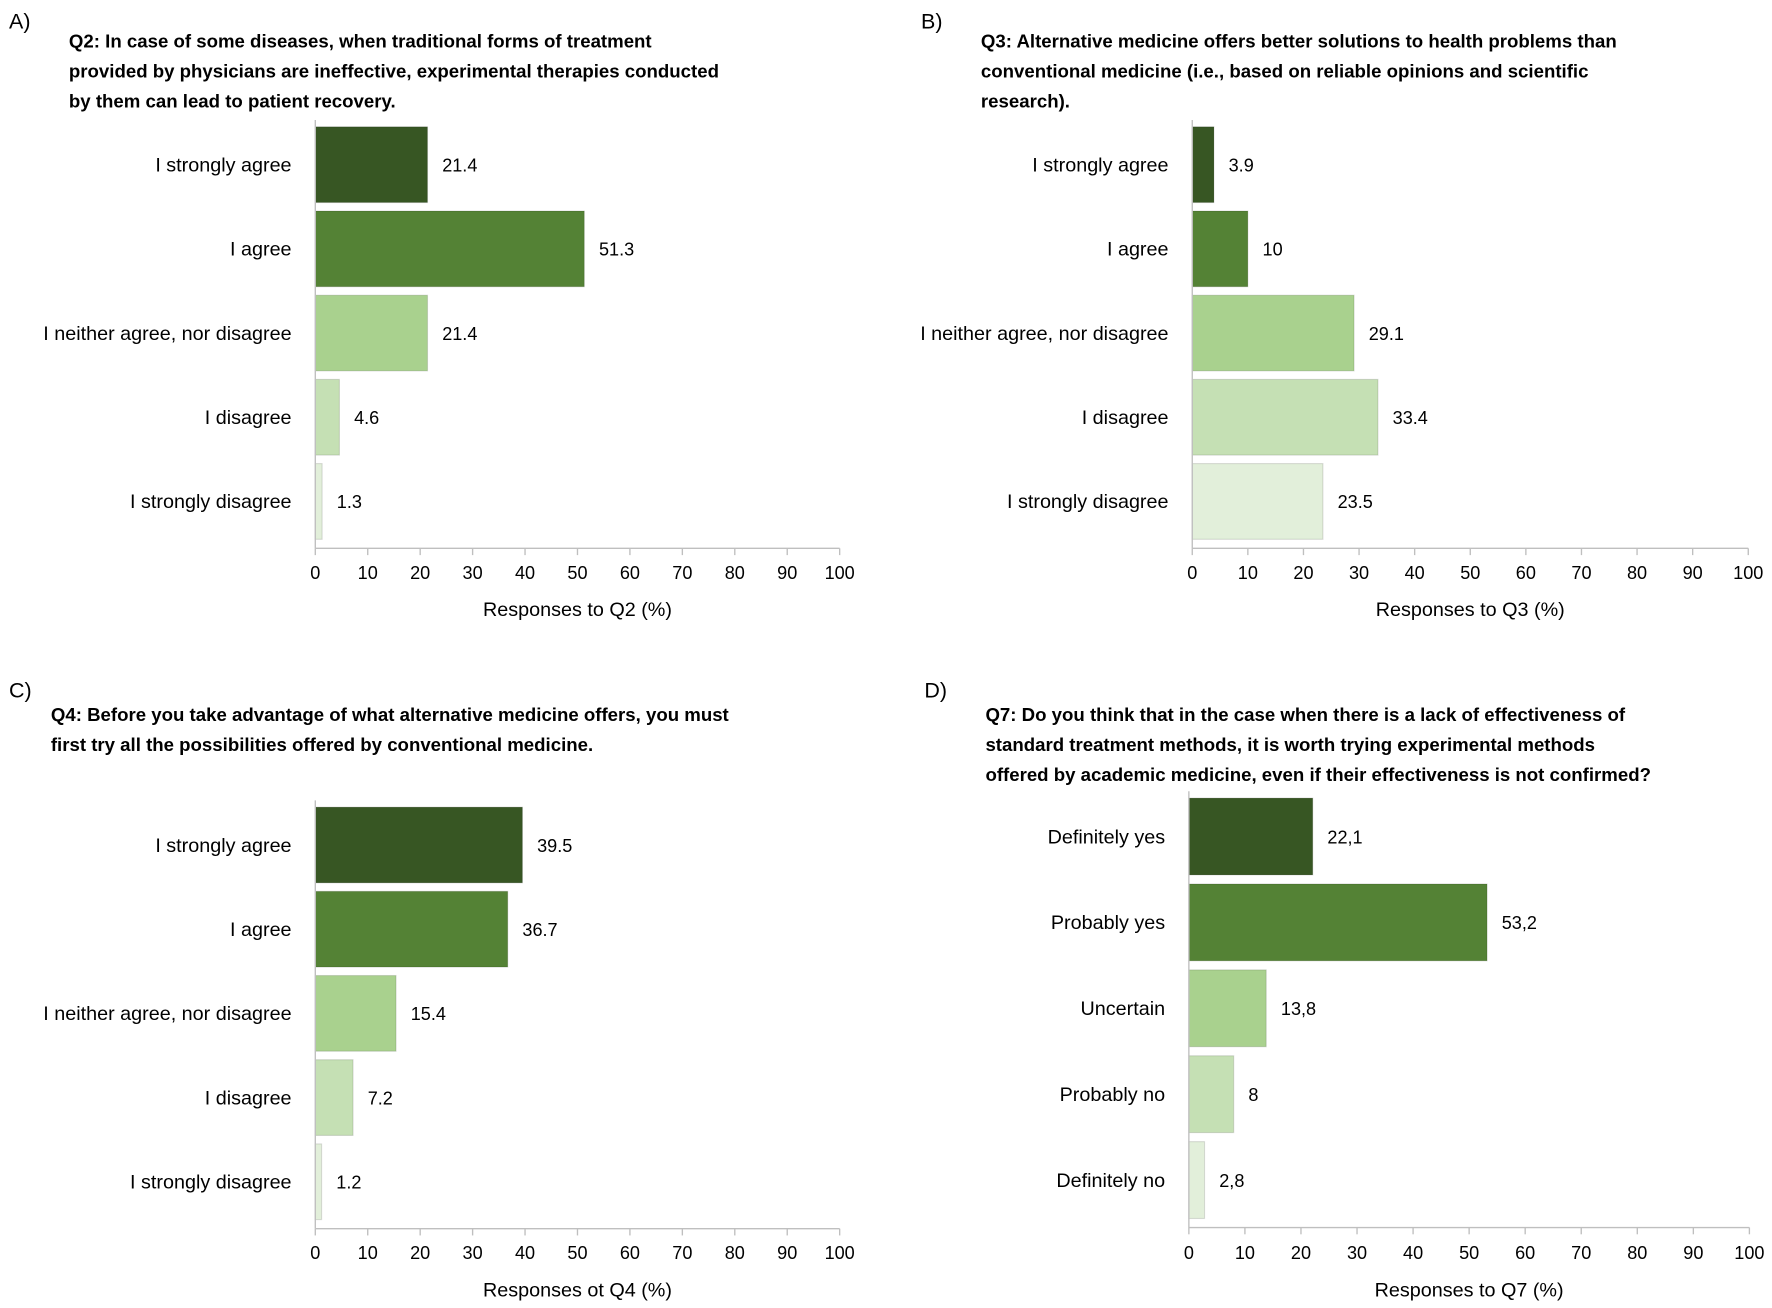 This screenshot has height=1308, width=1772. Describe the element at coordinates (1253, 1095) in the screenshot. I see `data-label: 8` at that location.